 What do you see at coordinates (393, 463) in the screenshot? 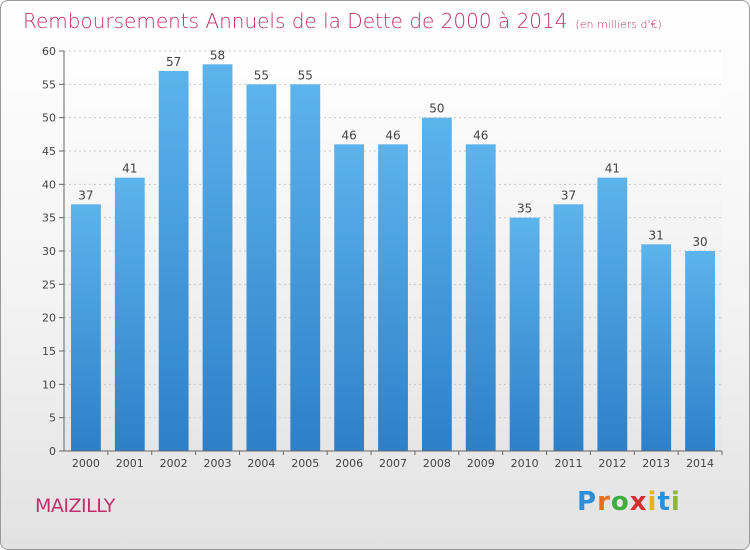
I see `x-tick-label: 2007` at bounding box center [393, 463].